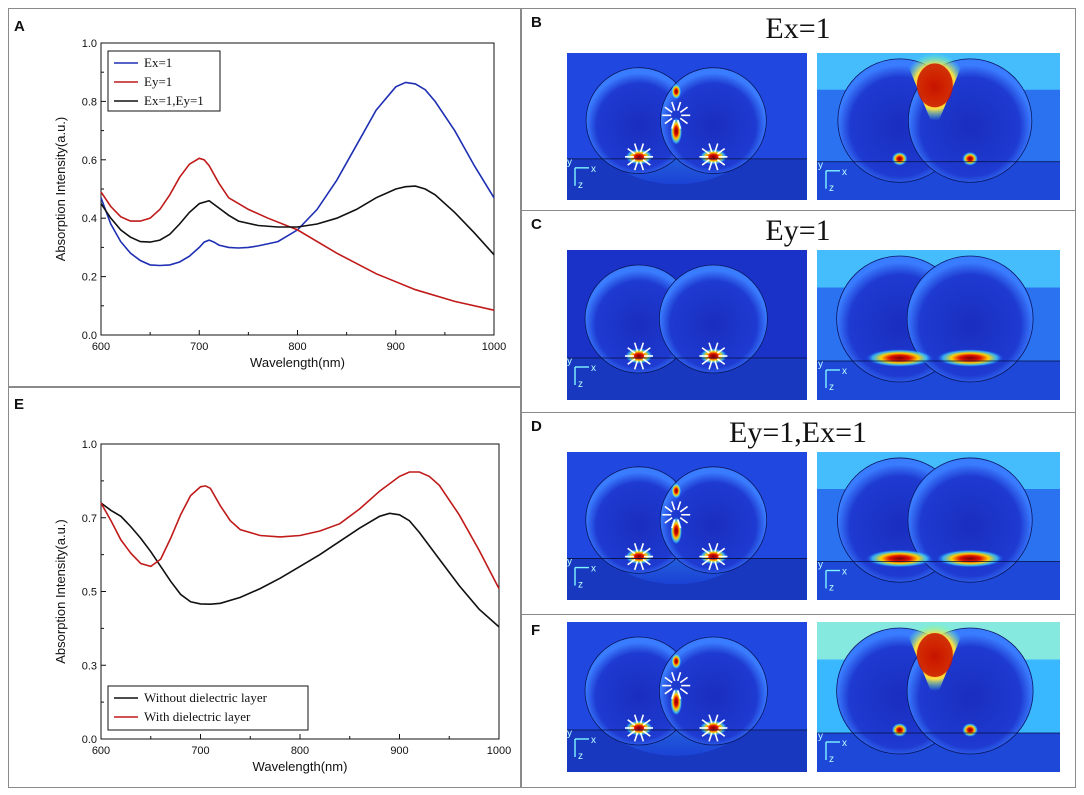 This screenshot has height=795, width=1084. What do you see at coordinates (200, 751) in the screenshot?
I see `x-tick-label: 700` at bounding box center [200, 751].